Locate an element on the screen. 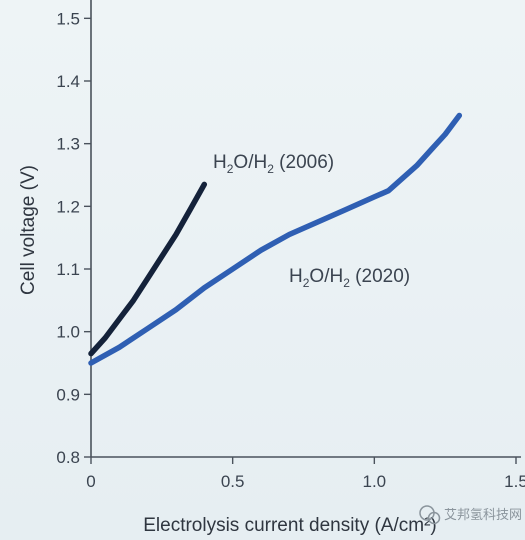  series-label-2: H2O/H2 (2020) is located at coordinates (349, 278).